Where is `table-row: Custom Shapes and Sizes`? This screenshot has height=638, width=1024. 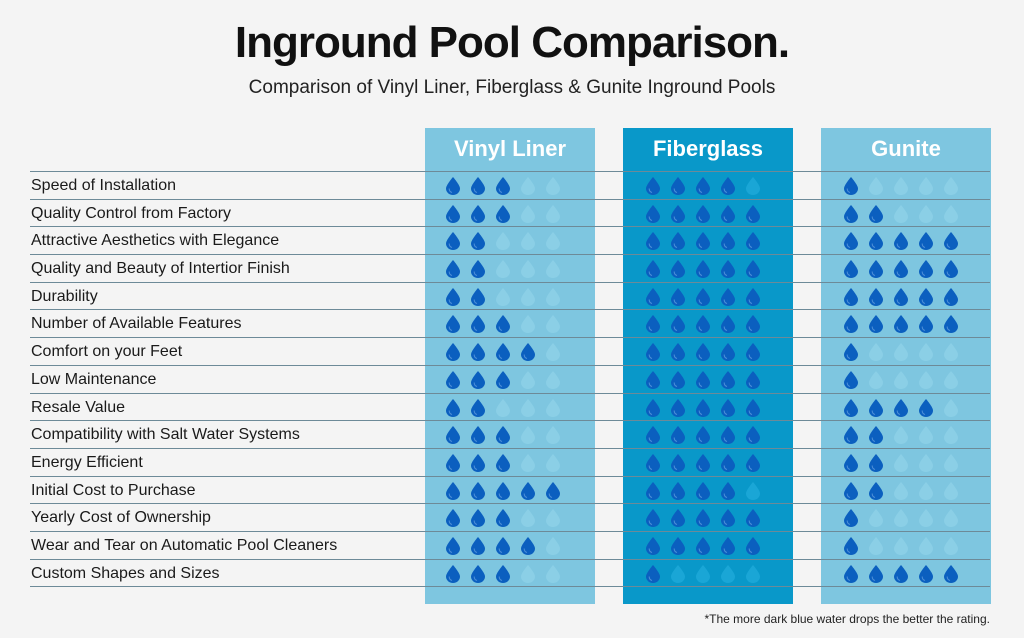 table-row: Custom Shapes and Sizes is located at coordinates (510, 574).